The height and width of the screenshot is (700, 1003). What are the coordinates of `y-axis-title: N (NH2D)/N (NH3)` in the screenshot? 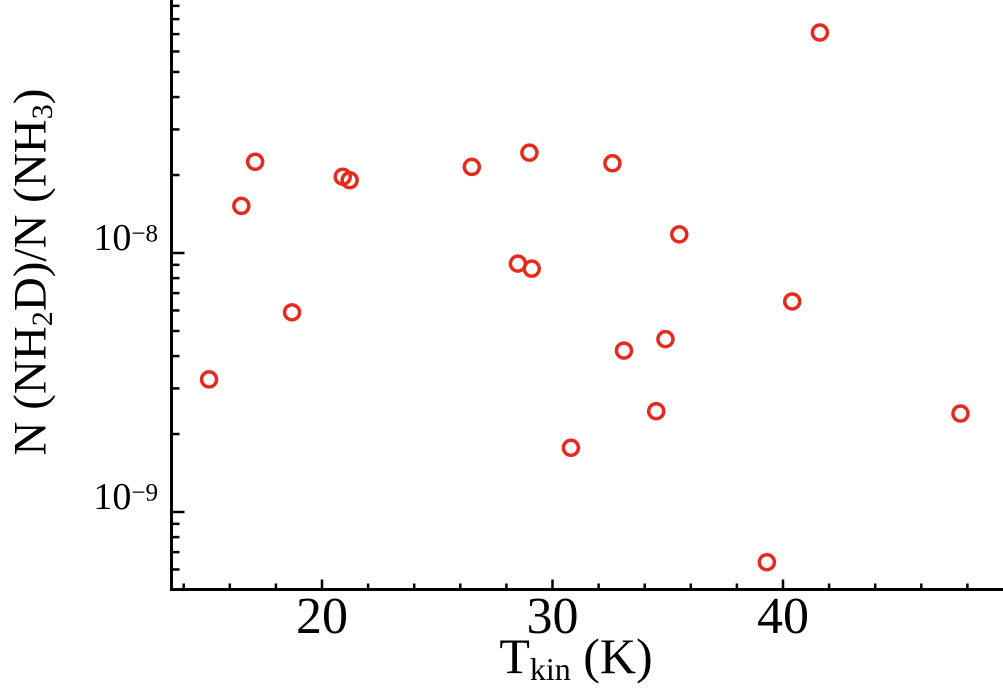 It's located at (32, 272).